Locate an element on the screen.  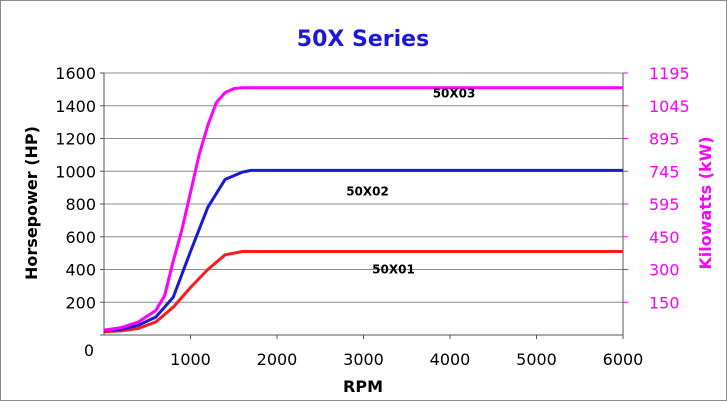
y2-axis-label: Kilowatts (kW) is located at coordinates (705, 202).